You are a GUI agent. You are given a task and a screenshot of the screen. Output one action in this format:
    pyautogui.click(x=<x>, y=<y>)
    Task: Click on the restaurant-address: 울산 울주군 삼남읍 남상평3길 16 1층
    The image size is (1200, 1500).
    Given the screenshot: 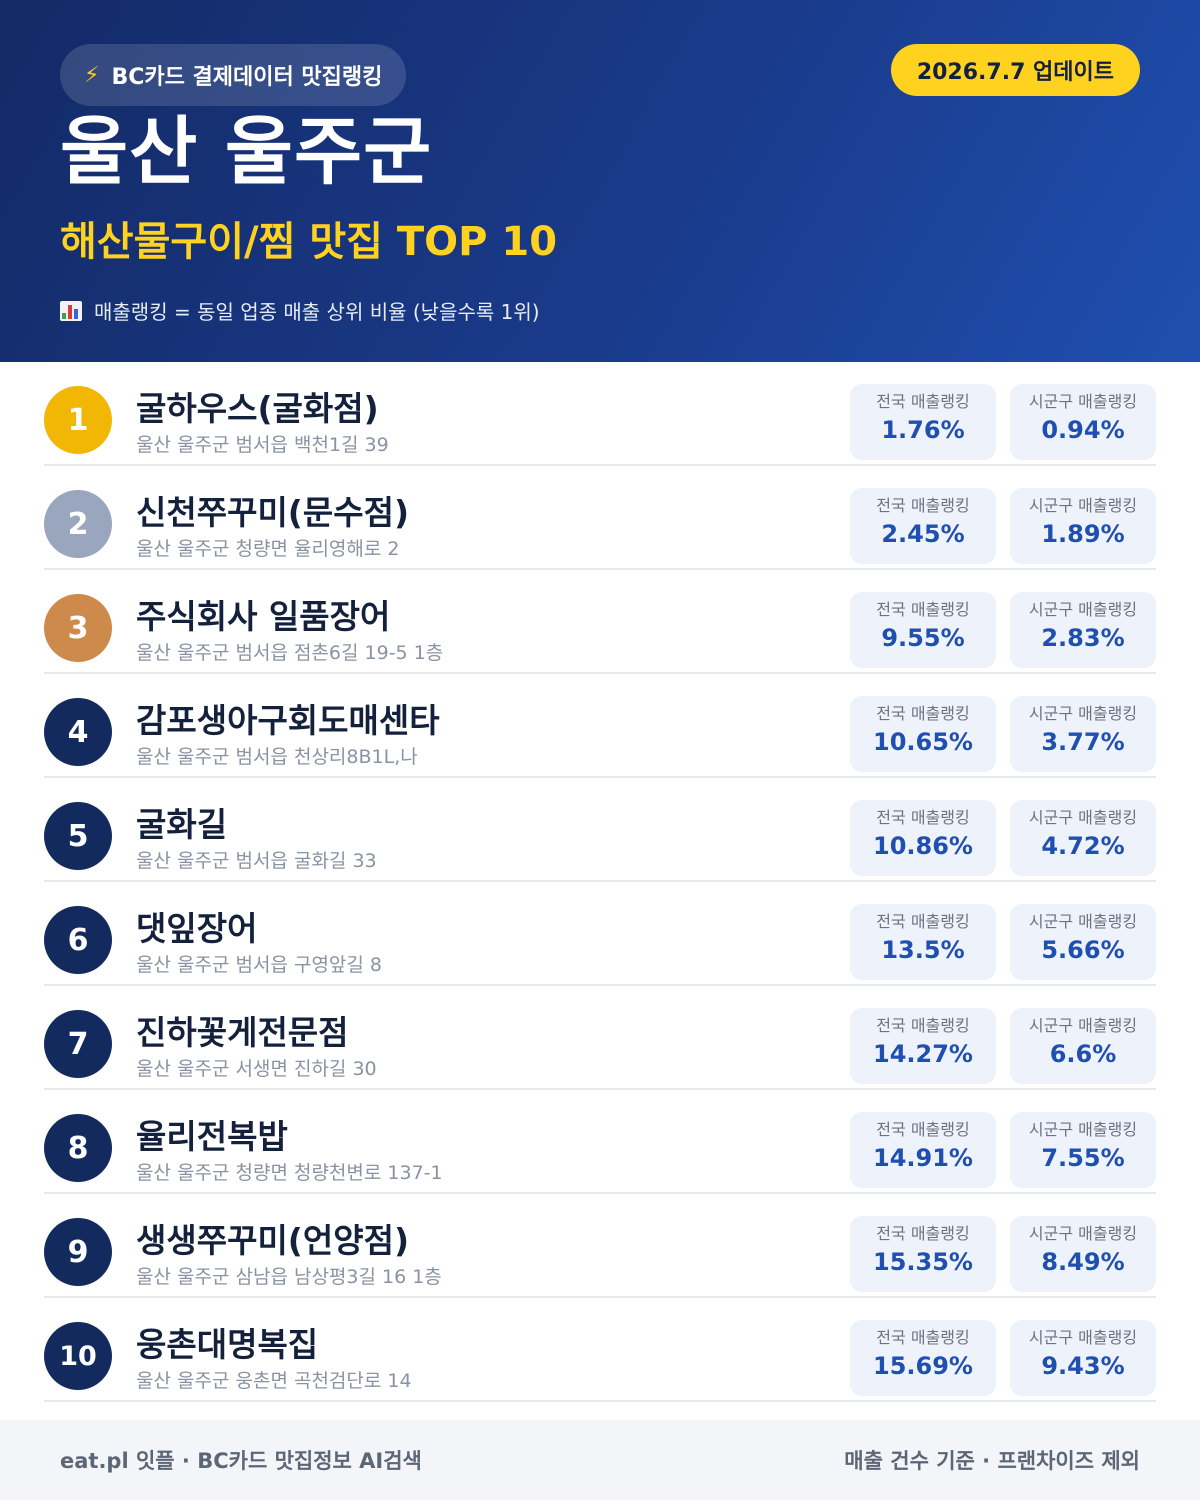 What is the action you would take?
    pyautogui.click(x=289, y=1277)
    